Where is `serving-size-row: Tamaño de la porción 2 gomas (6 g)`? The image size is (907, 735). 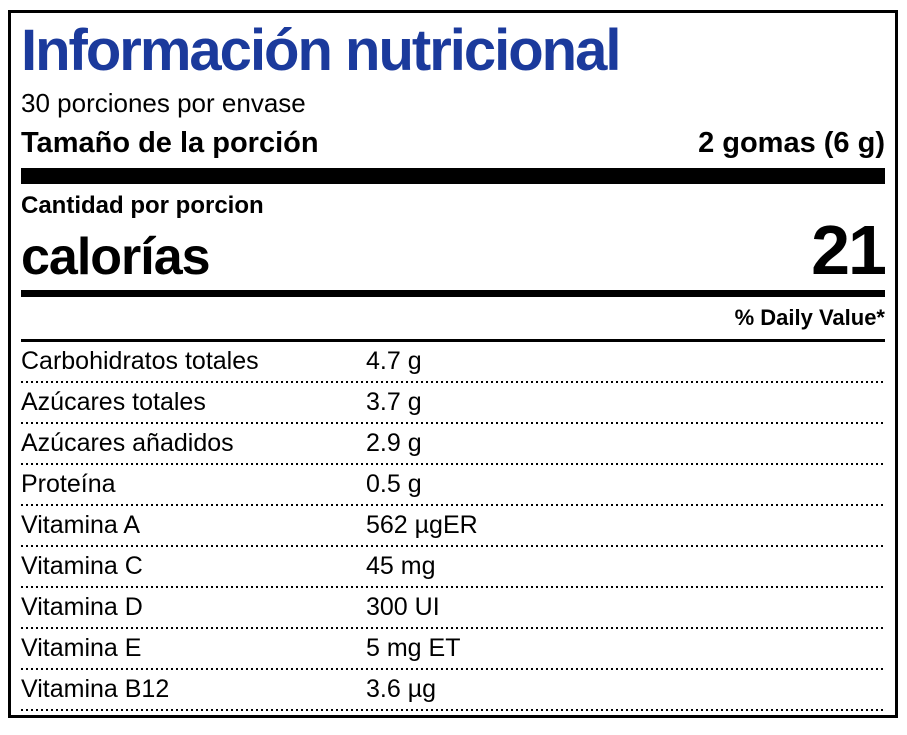 serving-size-row: Tamaño de la porción 2 gomas (6 g) is located at coordinates (453, 143).